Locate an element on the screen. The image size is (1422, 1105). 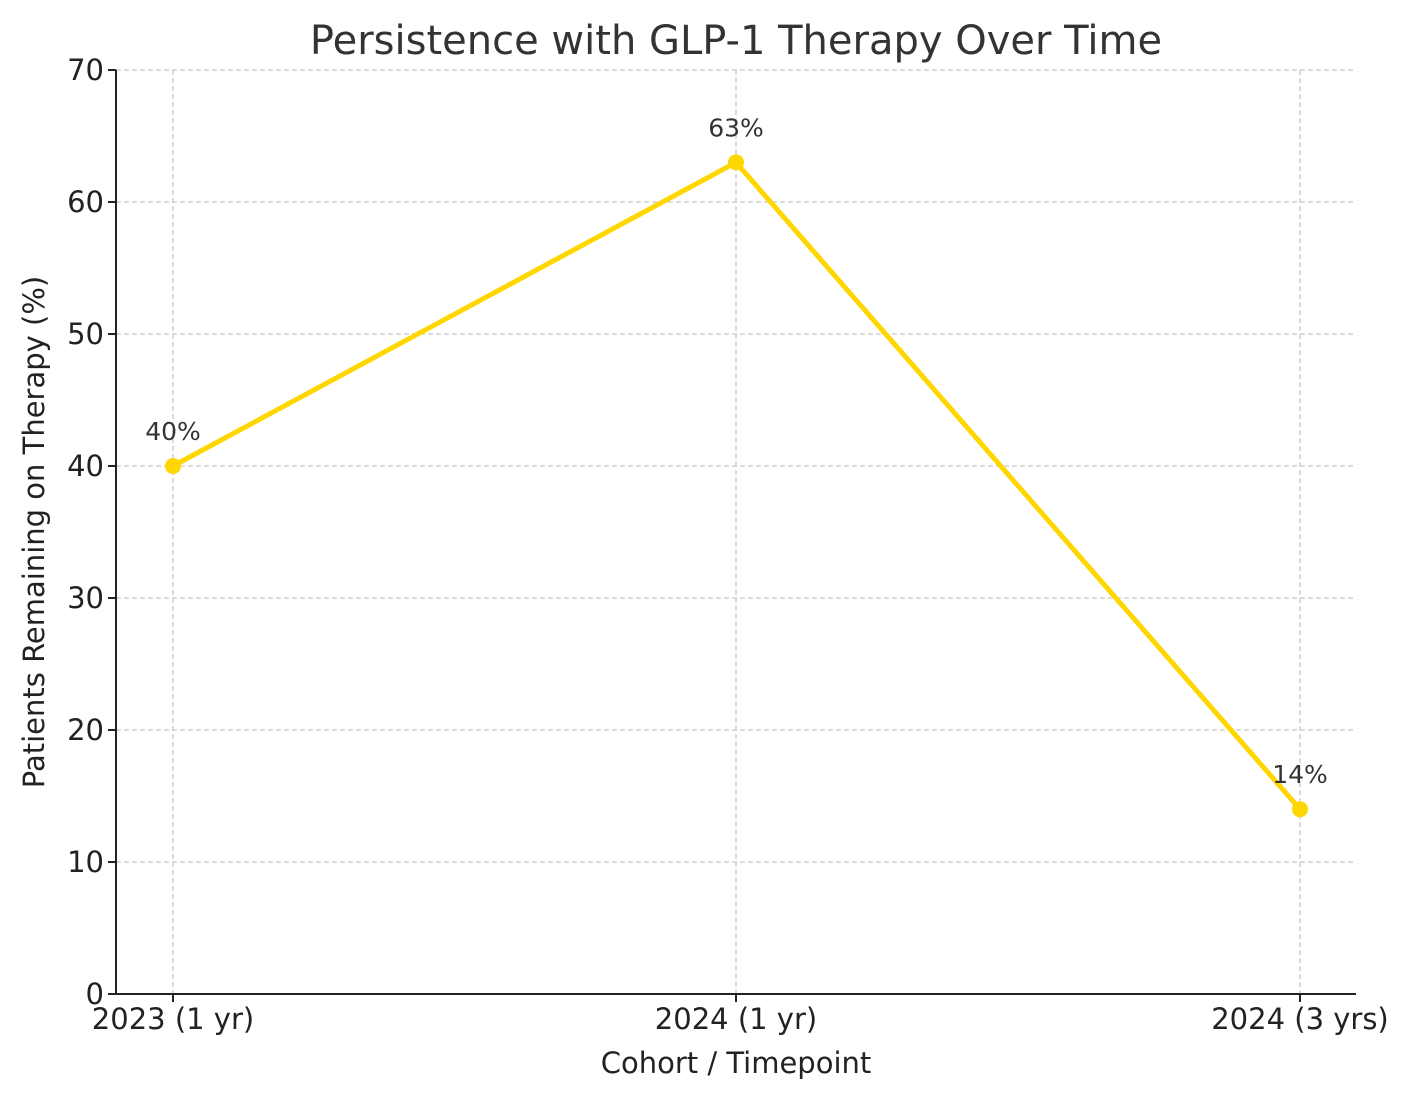
x-axis-label: Cohort / Timepoint is located at coordinates (736, 1063).